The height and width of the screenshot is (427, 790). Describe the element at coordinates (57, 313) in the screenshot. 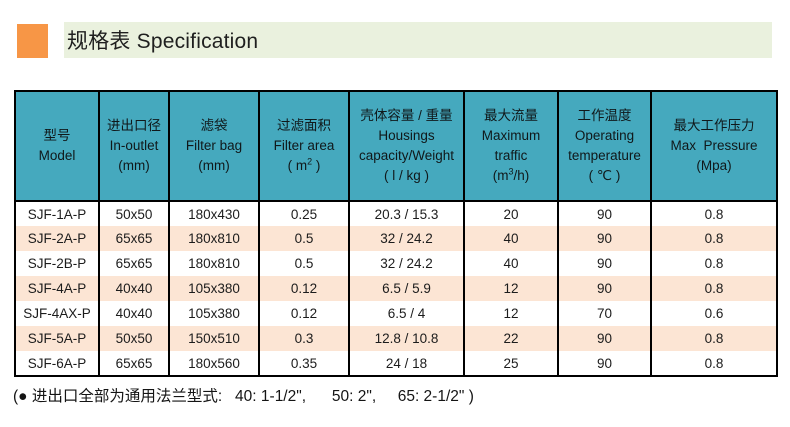

I see `cell-model: SJF-4AX-P` at that location.